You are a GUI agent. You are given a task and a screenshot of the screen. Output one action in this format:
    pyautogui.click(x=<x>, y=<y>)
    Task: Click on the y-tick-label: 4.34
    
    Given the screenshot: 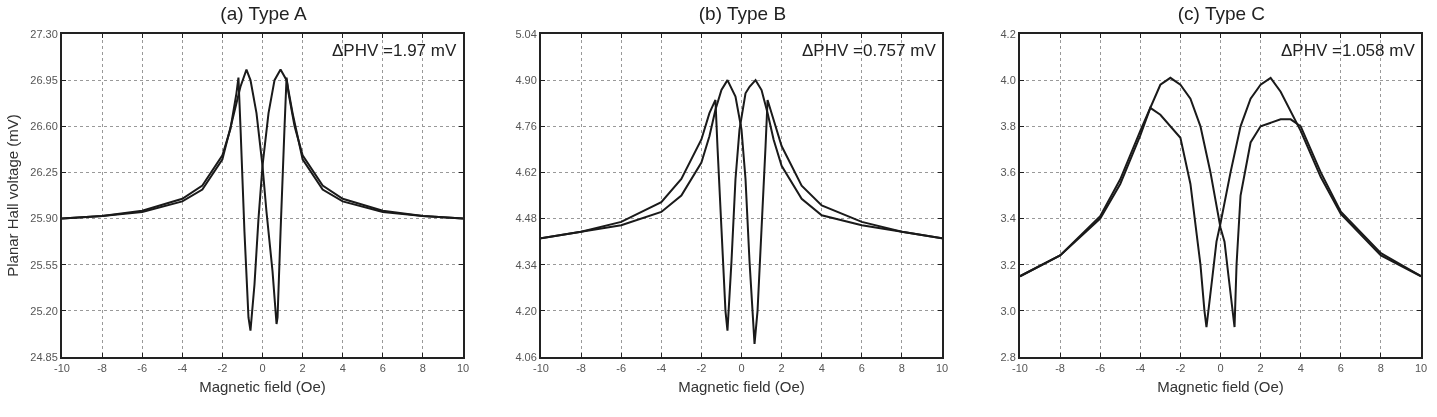 What is the action you would take?
    pyautogui.click(x=526, y=264)
    